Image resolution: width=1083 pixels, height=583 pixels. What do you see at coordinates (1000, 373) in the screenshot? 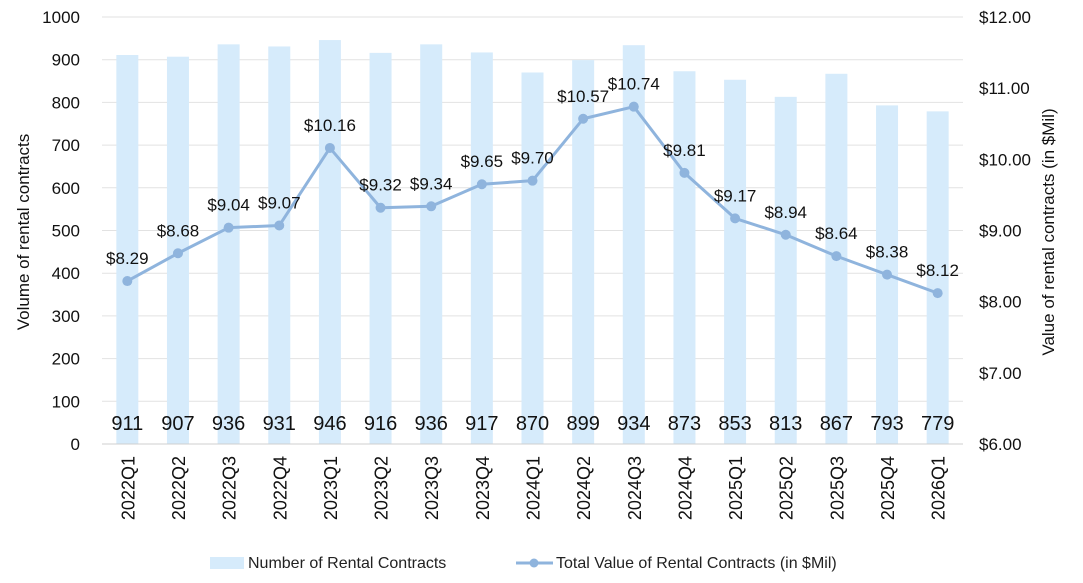
I see `y2-tick-label: $7.00` at bounding box center [1000, 373].